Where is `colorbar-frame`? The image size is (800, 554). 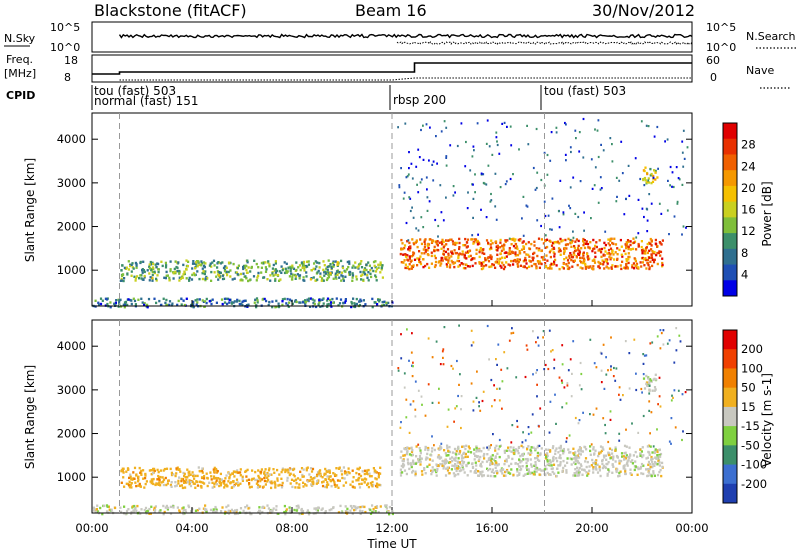
colorbar-frame is located at coordinates (730, 416).